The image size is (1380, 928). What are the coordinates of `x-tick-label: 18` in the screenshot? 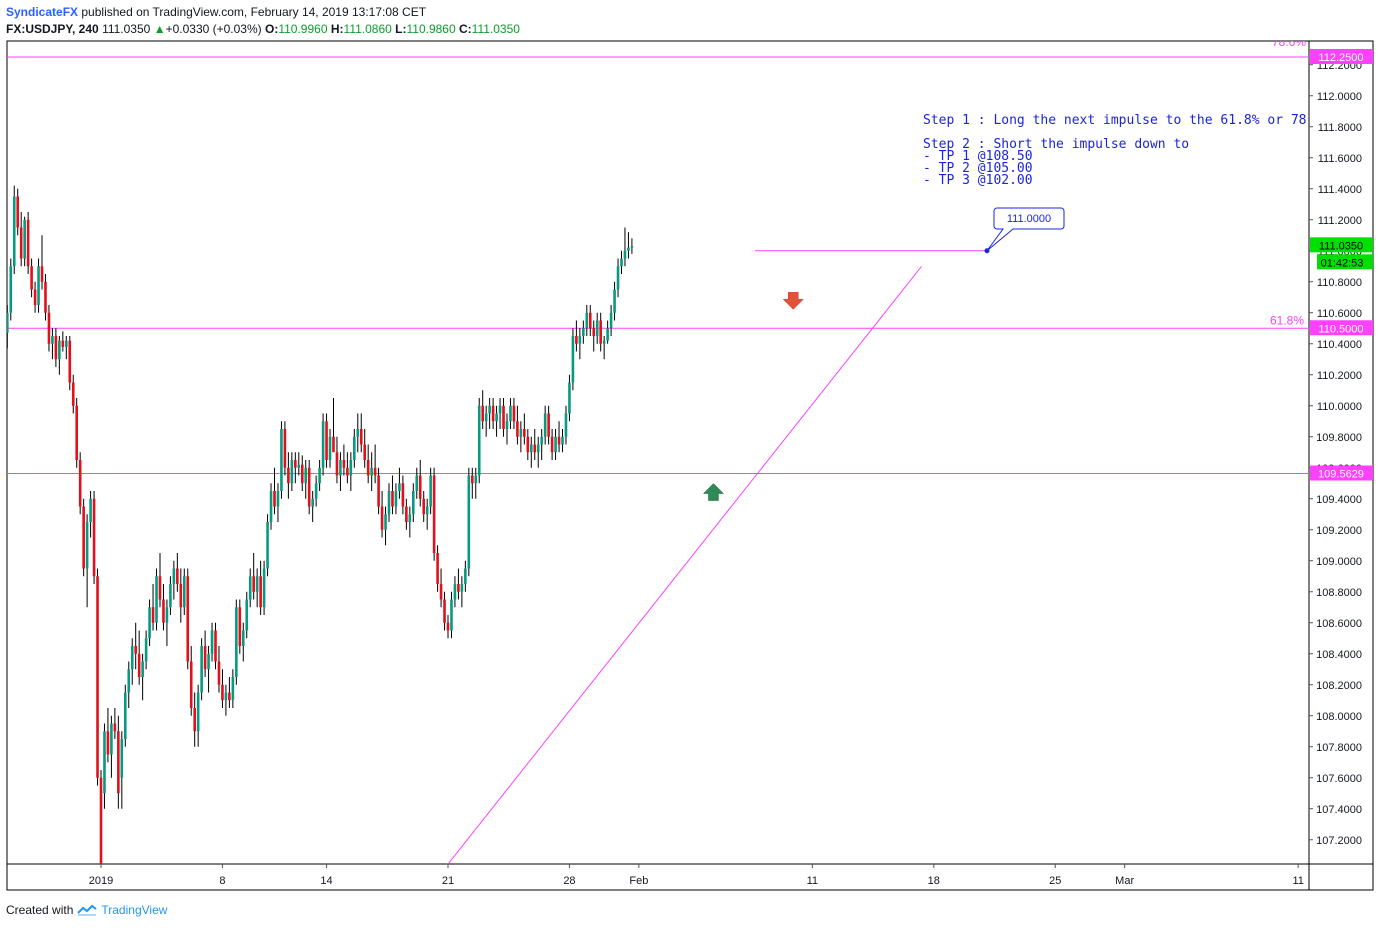 It's located at (934, 881).